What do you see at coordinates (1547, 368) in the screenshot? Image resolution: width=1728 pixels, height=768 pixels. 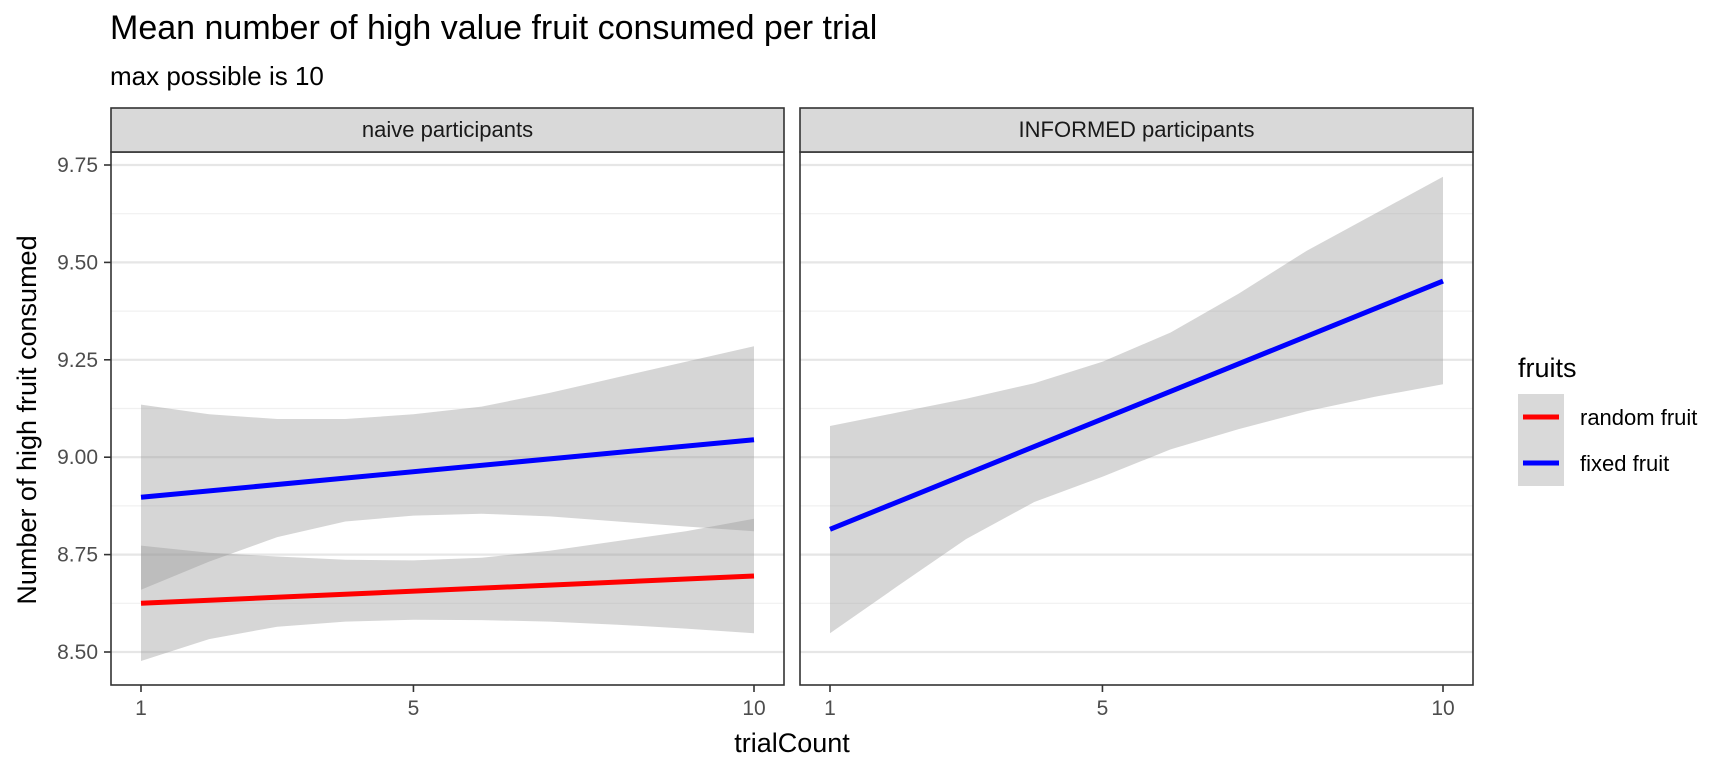 I see `legend-title: fruits` at bounding box center [1547, 368].